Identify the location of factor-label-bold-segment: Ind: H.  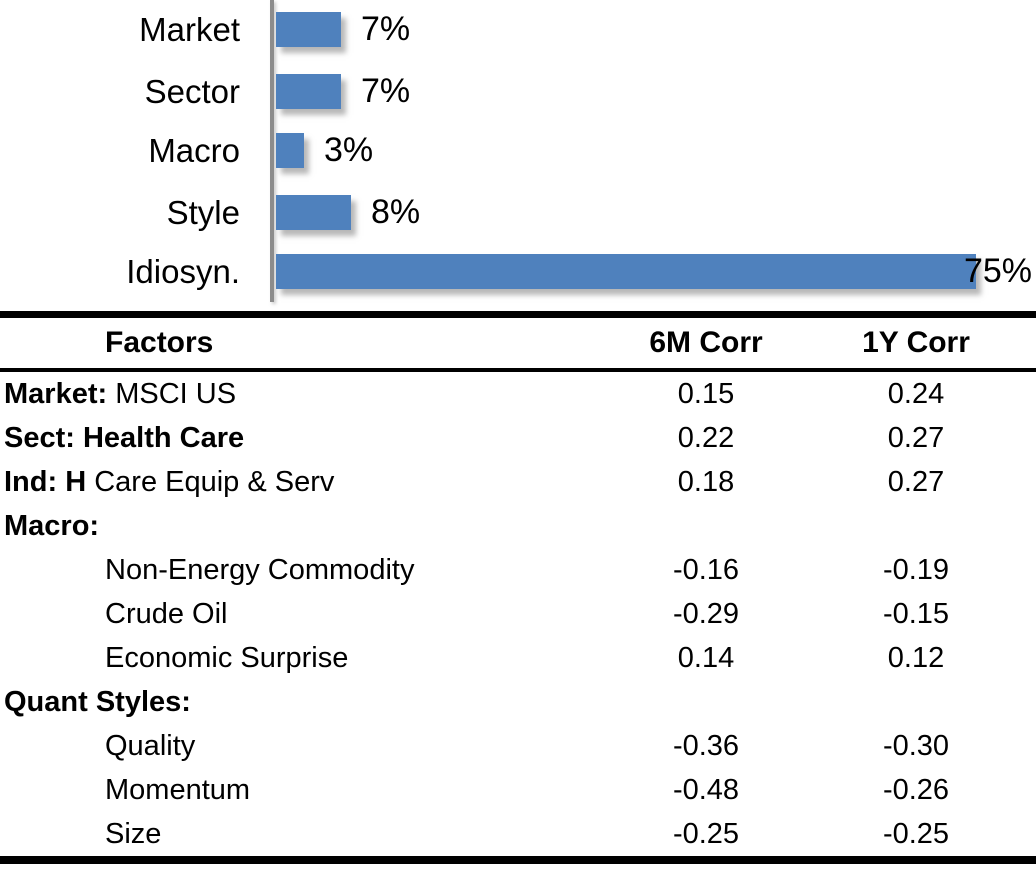
(45, 481).